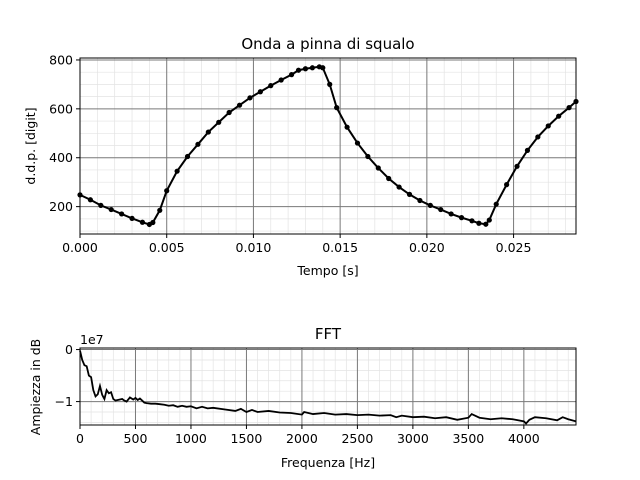 The width and height of the screenshot is (640, 480). Describe the element at coordinates (327, 270) in the screenshot. I see `waveform-x-axis-label: Tempo [s]` at that location.